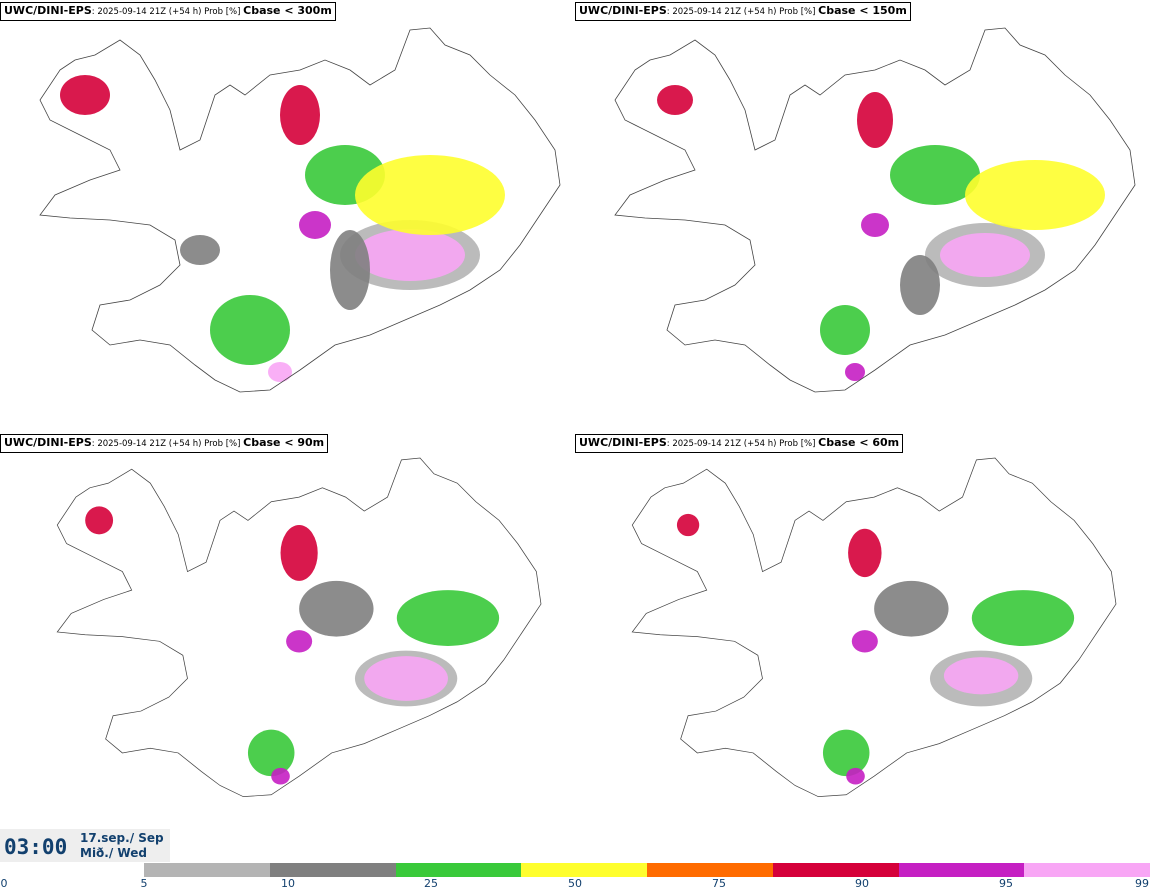 The height and width of the screenshot is (891, 1150). I want to click on valid-day-text: Mið./ Wed, so click(113, 853).